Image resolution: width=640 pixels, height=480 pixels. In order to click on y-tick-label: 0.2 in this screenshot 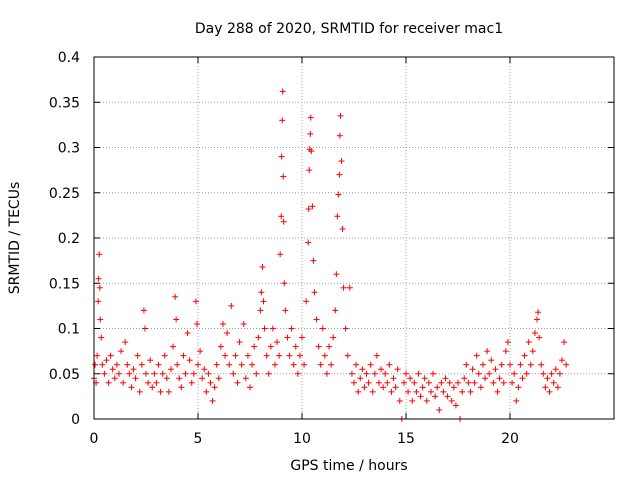, I will do `click(69, 239)`.